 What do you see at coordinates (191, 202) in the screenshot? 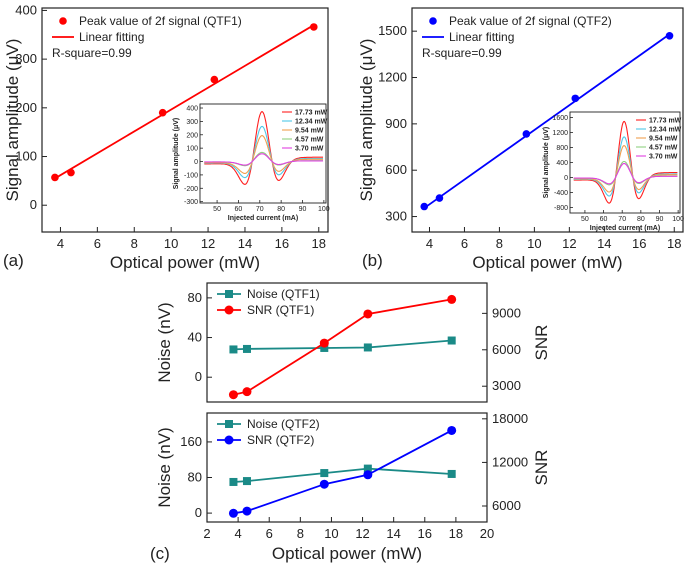
I see `inset-y-tick-label-a: -300` at bounding box center [191, 202].